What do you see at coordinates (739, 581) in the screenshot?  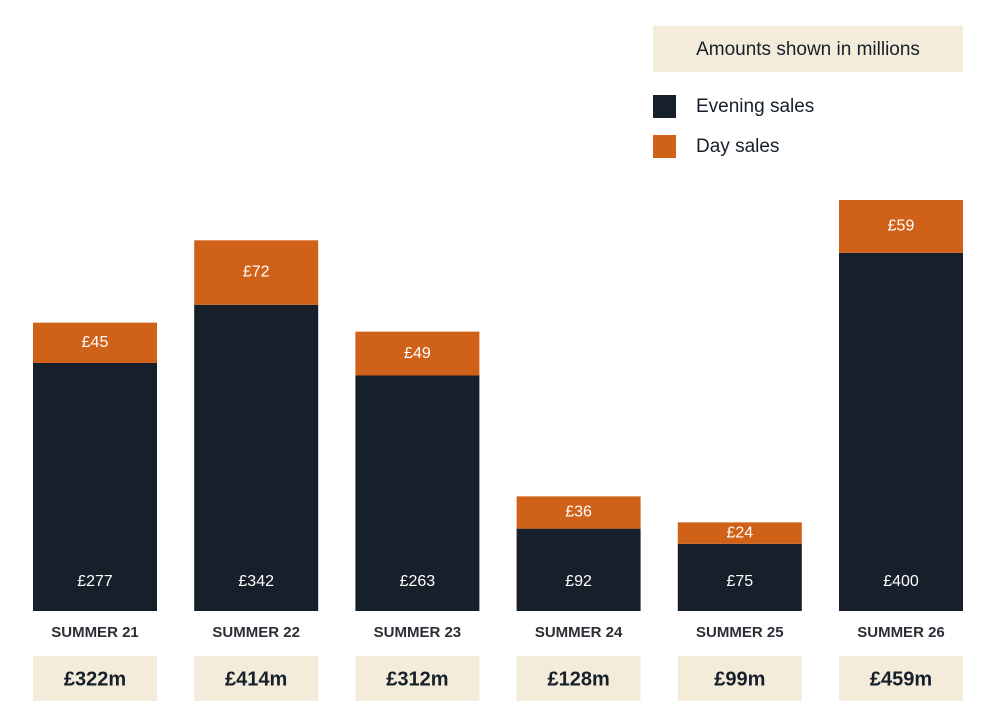 I see `value-label: £75` at bounding box center [739, 581].